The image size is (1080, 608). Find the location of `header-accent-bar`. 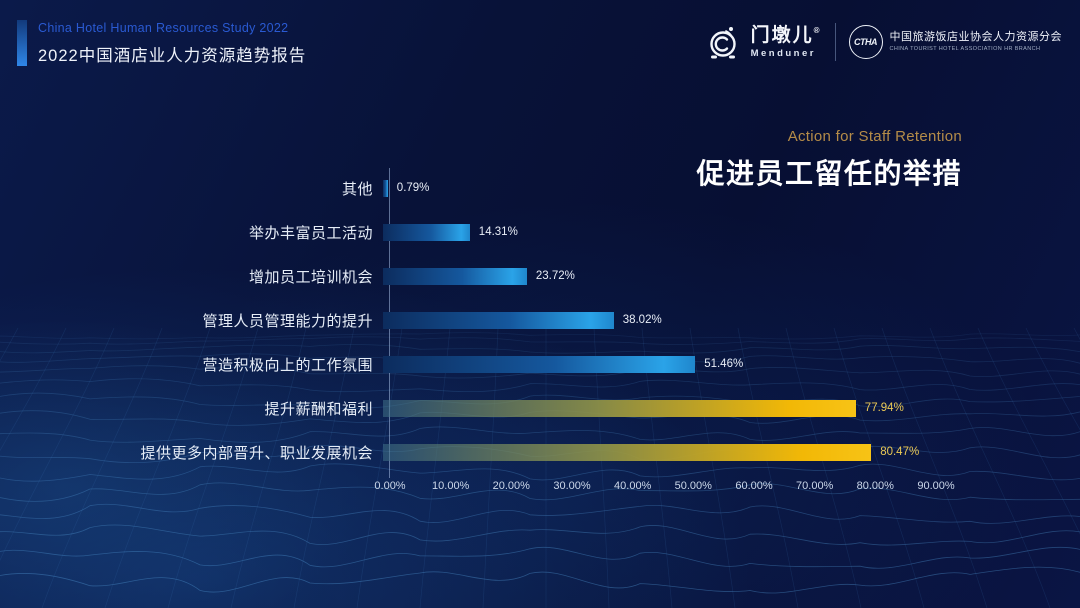

header-accent-bar is located at coordinates (22, 43).